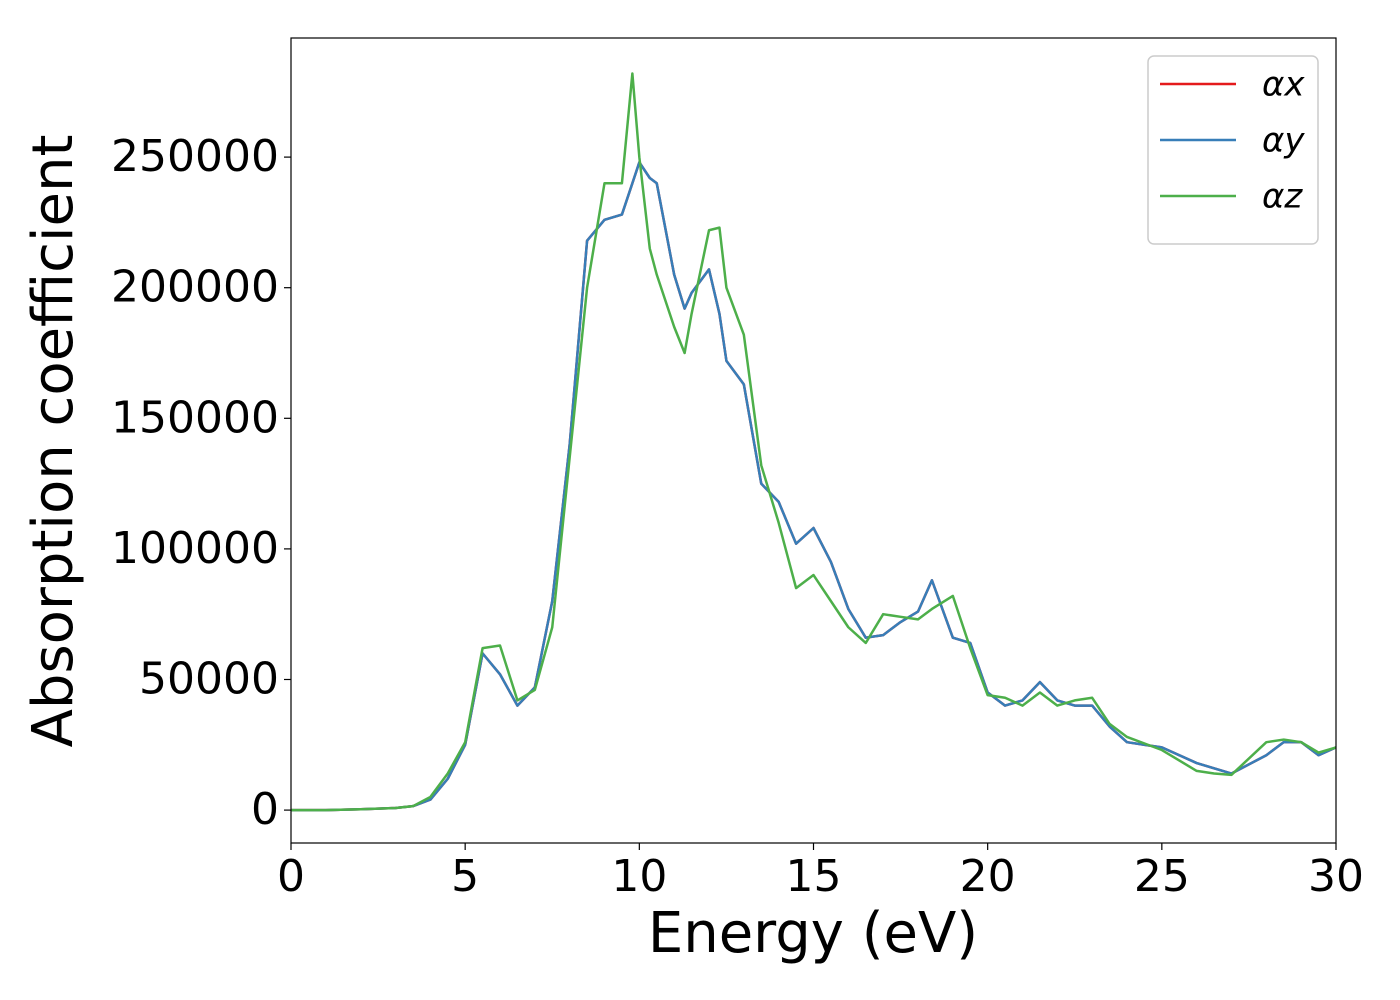 This screenshot has width=1400, height=1000. What do you see at coordinates (813, 933) in the screenshot?
I see `x-axis-label: Energy (eV)` at bounding box center [813, 933].